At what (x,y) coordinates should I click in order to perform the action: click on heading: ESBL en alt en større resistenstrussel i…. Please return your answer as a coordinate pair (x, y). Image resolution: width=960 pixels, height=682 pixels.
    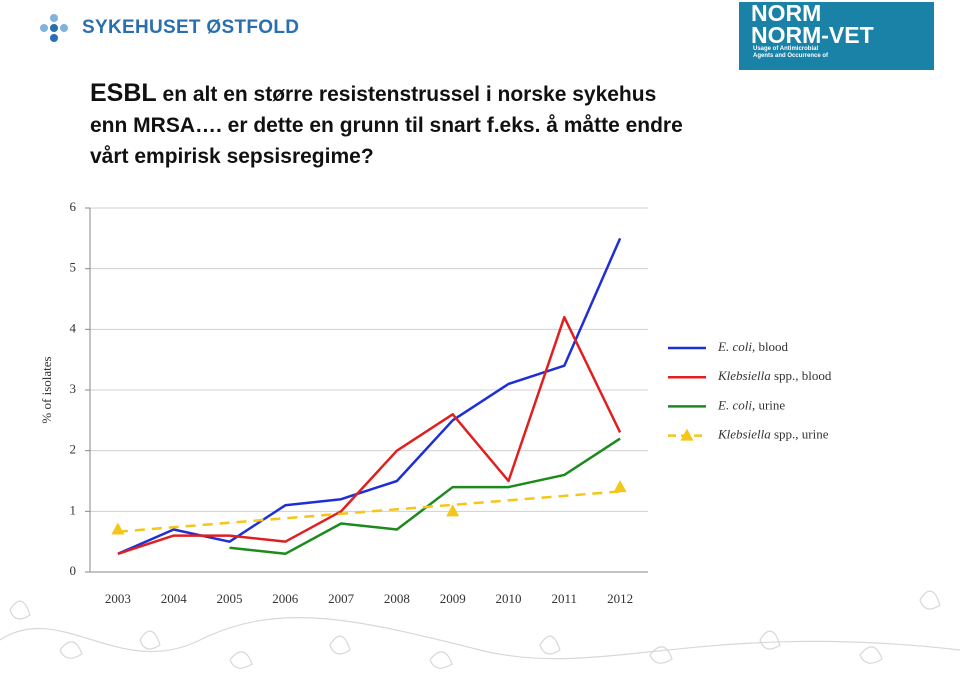
    Looking at the image, I should click on (386, 125).